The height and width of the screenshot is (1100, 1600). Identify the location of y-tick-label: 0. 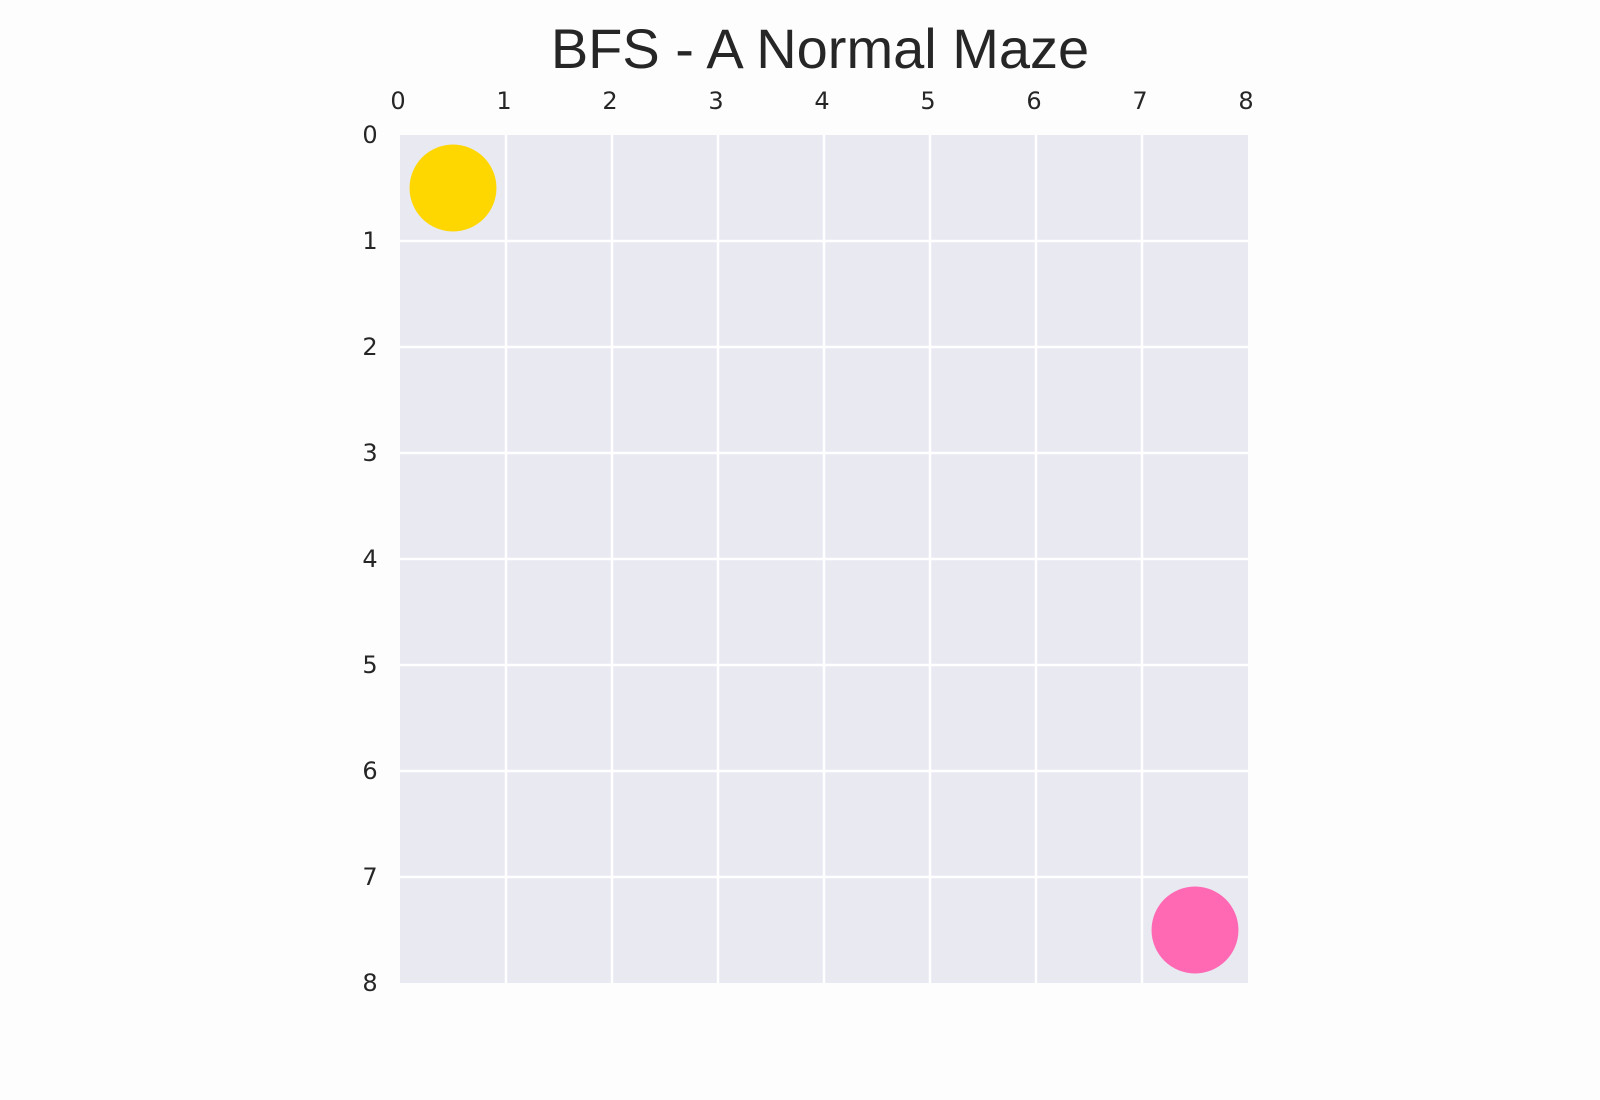
(369, 135).